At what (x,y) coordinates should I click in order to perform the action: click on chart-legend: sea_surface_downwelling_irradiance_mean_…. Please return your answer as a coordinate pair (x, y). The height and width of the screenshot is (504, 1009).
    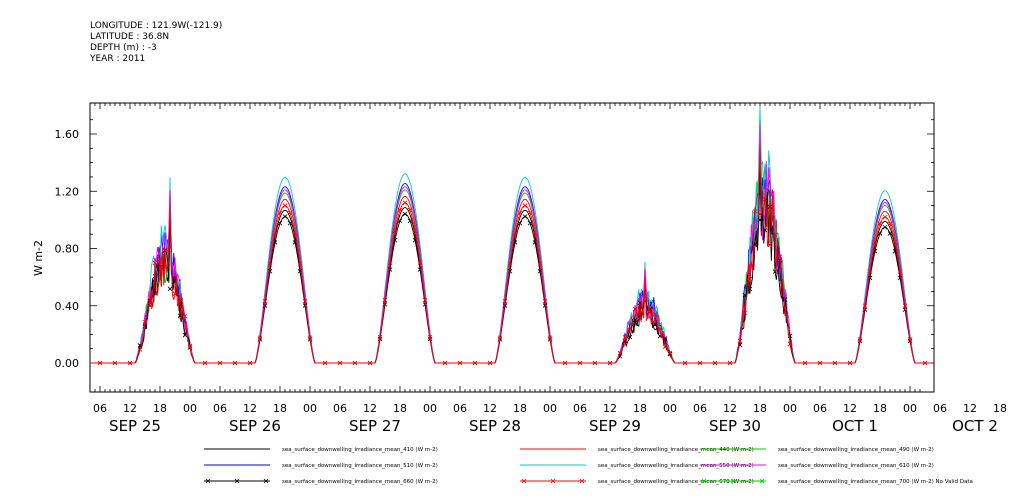
    Looking at the image, I should click on (588, 466).